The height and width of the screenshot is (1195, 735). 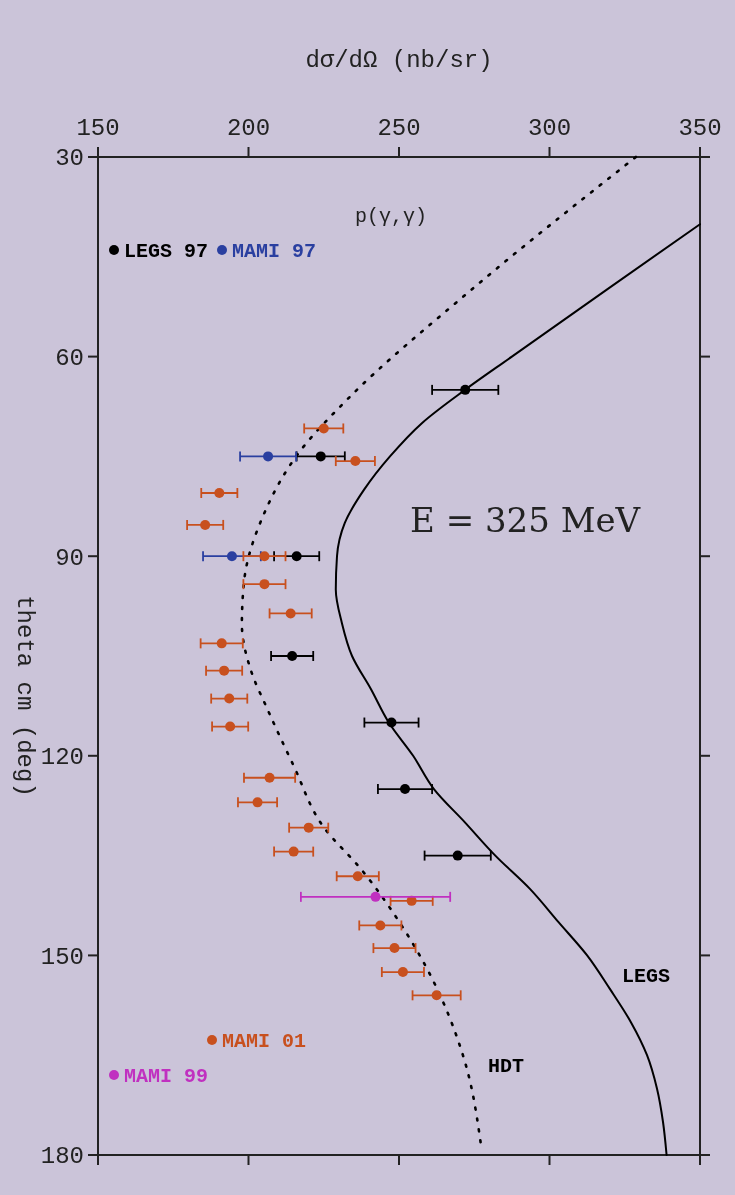 What do you see at coordinates (646, 976) in the screenshot?
I see `series-label: LEGS` at bounding box center [646, 976].